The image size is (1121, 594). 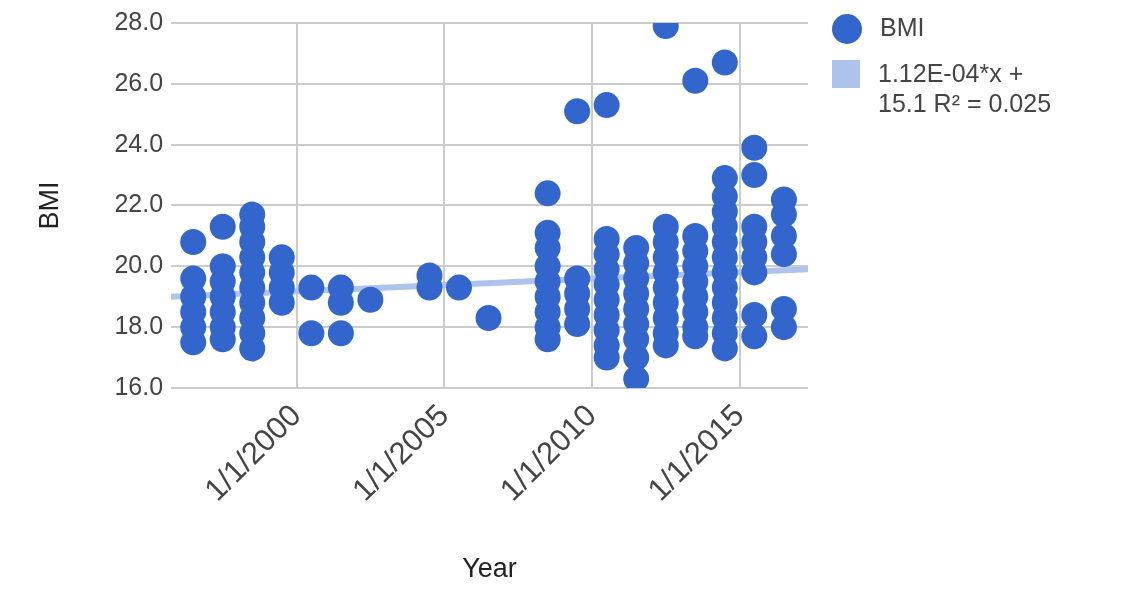 I want to click on y-tick-label: 18.0, so click(x=139, y=325).